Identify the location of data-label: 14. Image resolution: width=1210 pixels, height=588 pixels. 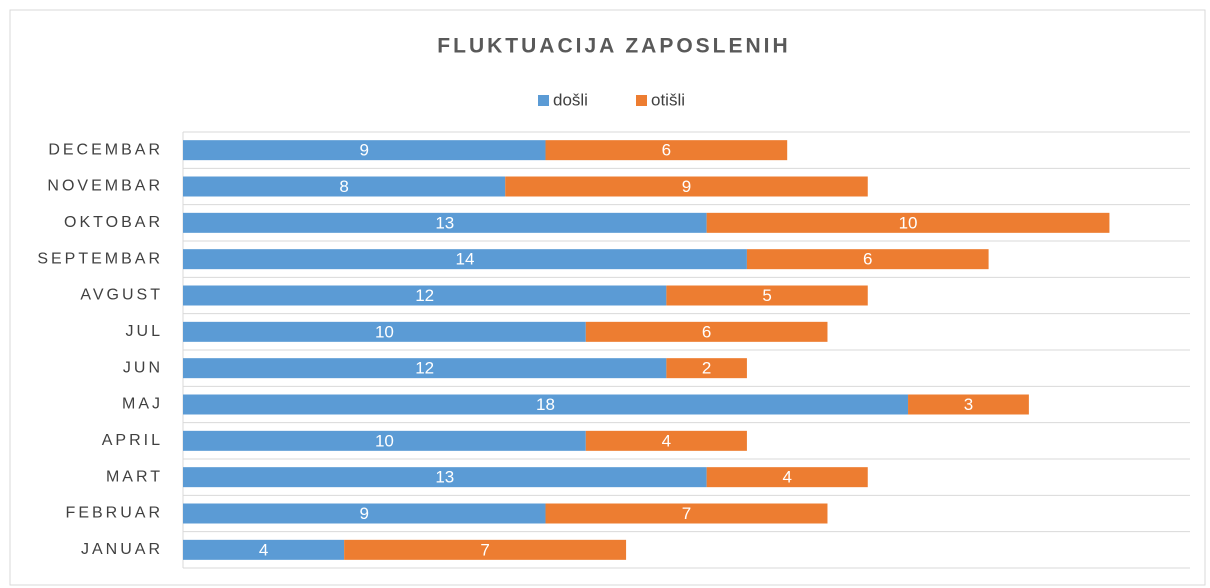
(464, 259).